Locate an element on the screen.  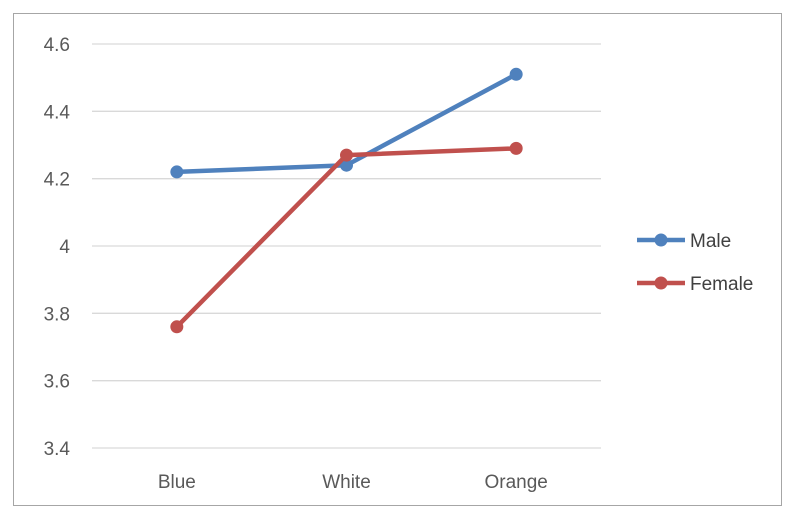
x-axis-tick-labels: Blue White Orange is located at coordinates (353, 482).